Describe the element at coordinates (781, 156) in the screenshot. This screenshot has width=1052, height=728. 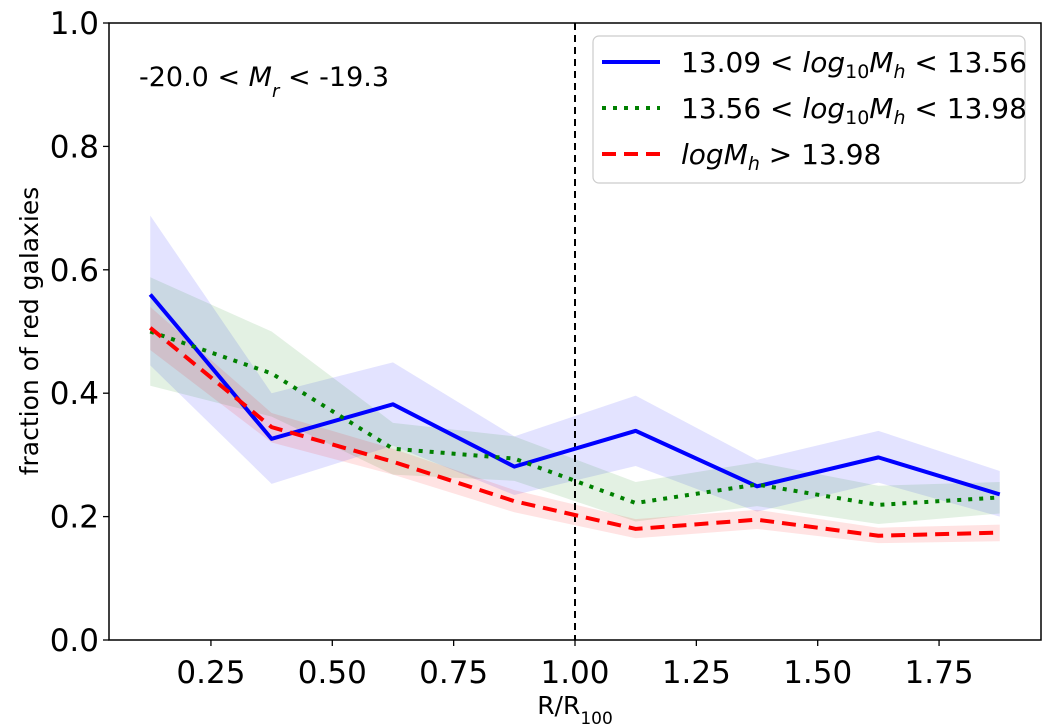
I see `legend-label-3: logMh > 13.98` at that location.